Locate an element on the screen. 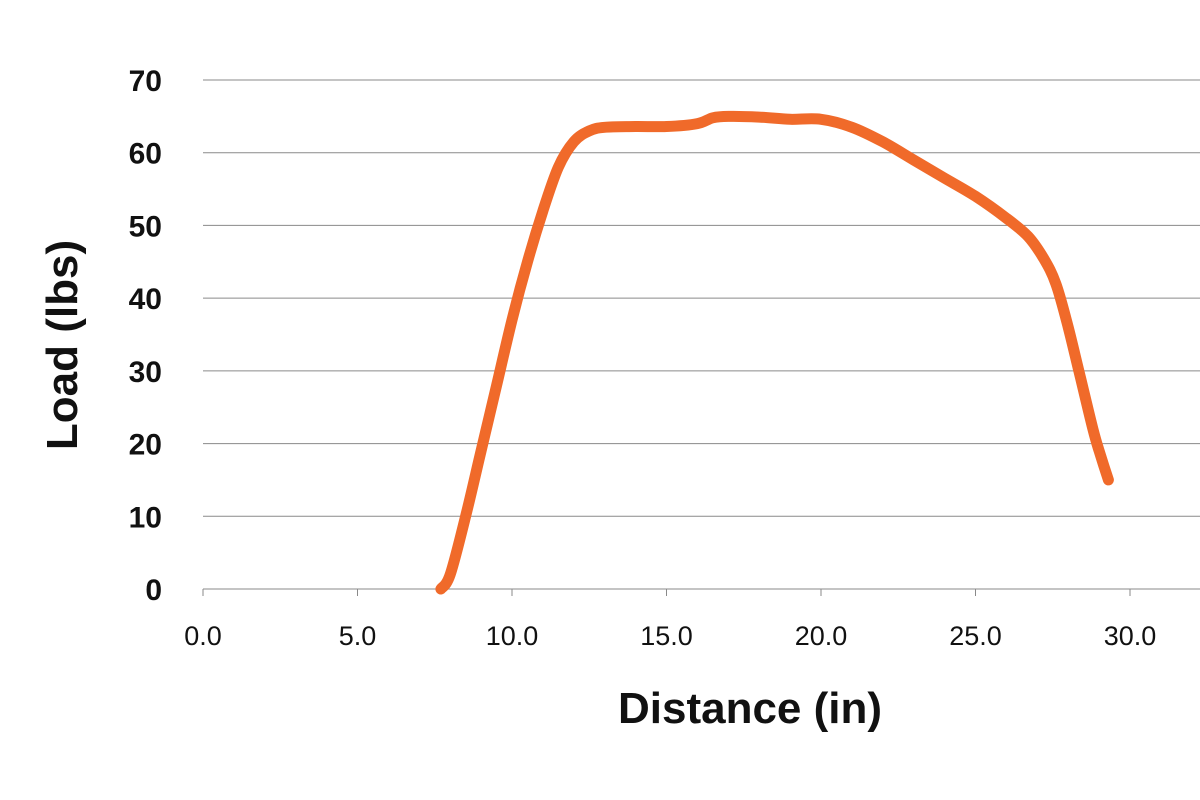 The image size is (1200, 800). x-tick-label: 25.0 is located at coordinates (975, 636).